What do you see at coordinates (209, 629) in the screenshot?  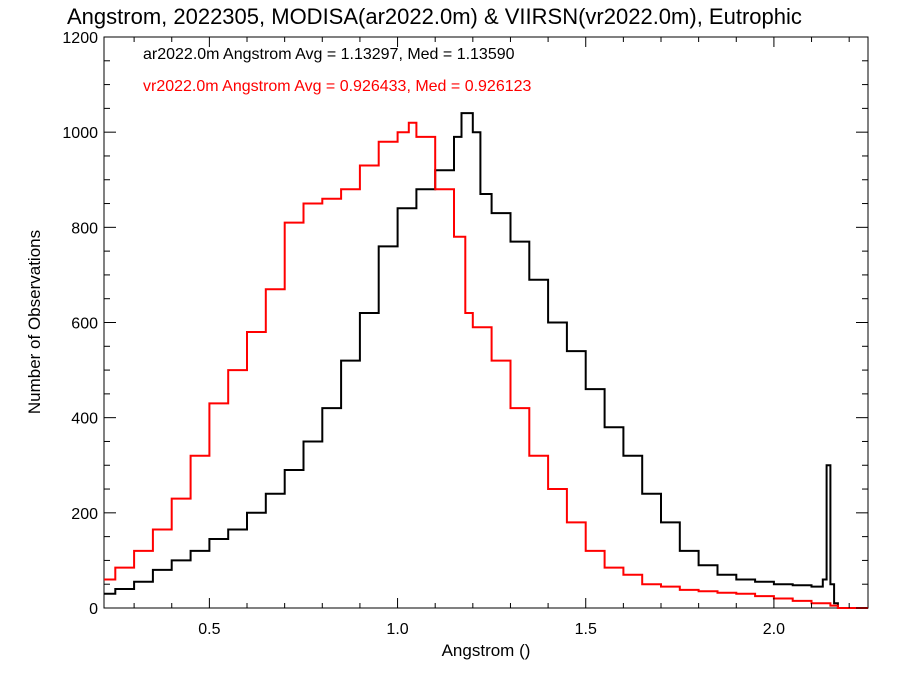 I see `x-tick-label: 0.5` at bounding box center [209, 629].